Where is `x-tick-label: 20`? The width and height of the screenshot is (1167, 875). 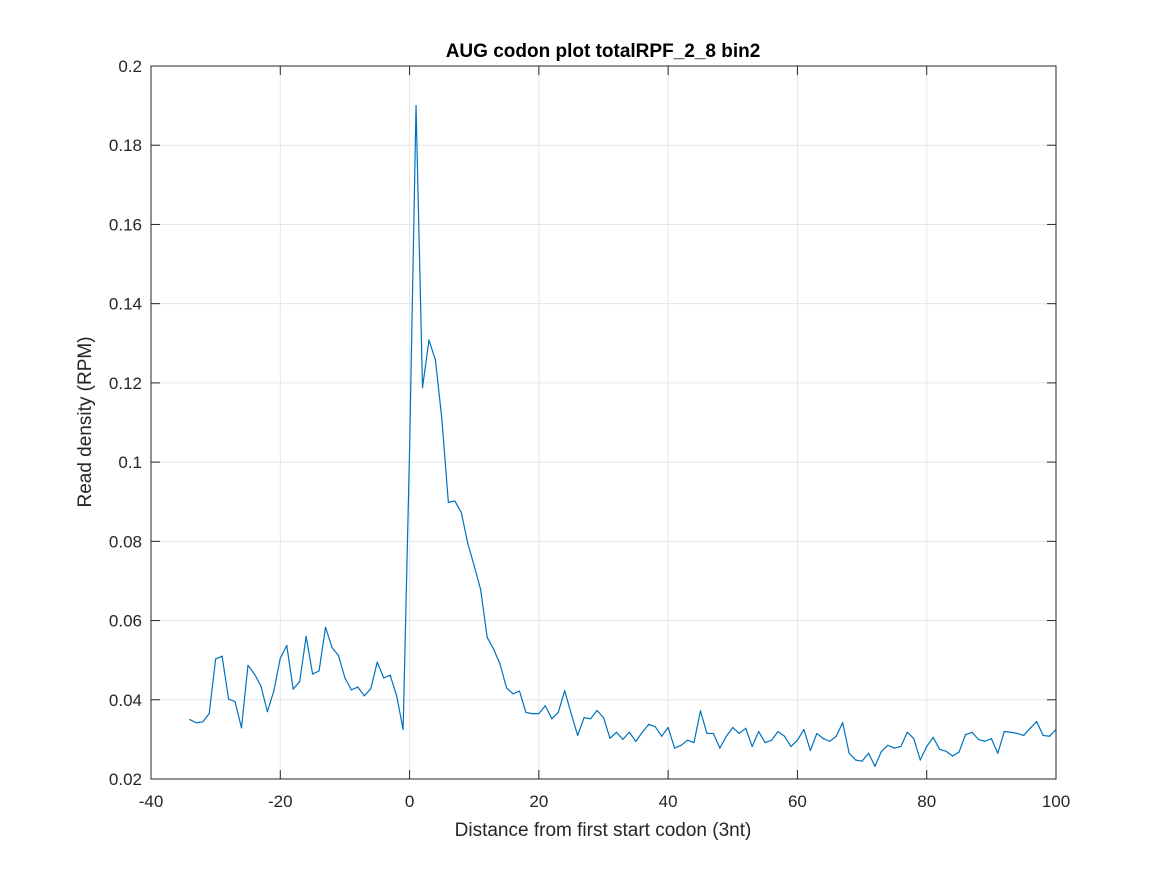 x-tick-label: 20 is located at coordinates (538, 801).